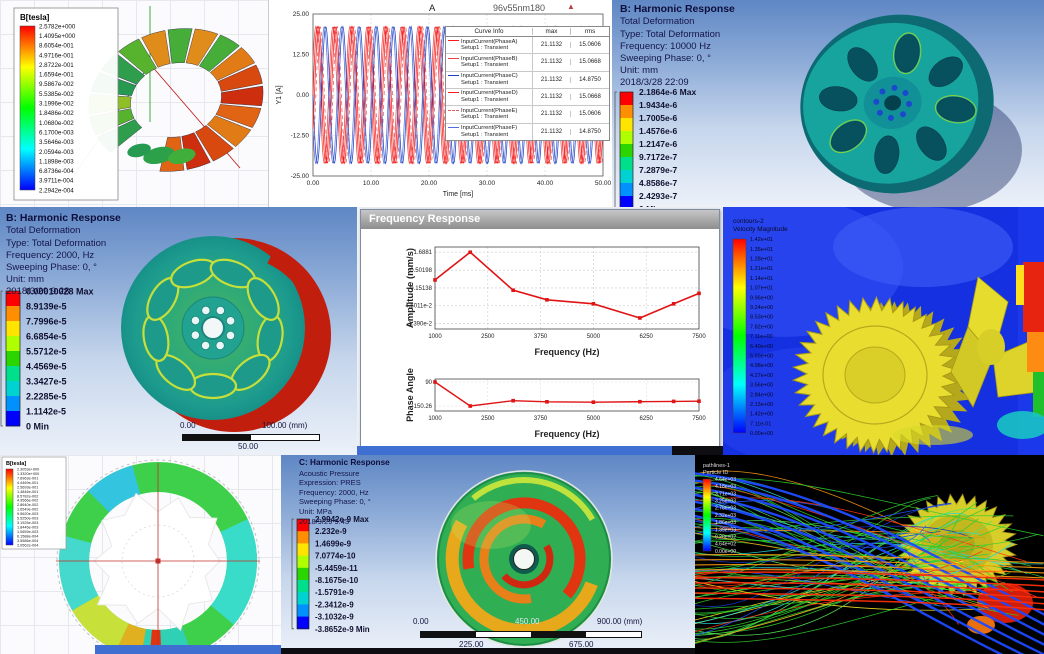  Describe the element at coordinates (590, 45) in the screenshot. I see `table-cell: 15.0606` at that location.